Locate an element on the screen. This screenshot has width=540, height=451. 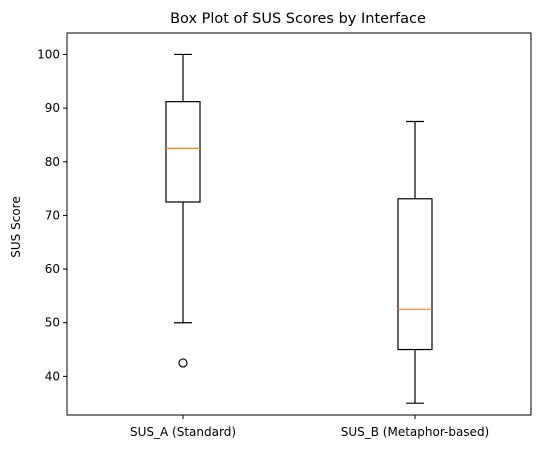
y-axis-label: SUS Score is located at coordinates (16, 226).